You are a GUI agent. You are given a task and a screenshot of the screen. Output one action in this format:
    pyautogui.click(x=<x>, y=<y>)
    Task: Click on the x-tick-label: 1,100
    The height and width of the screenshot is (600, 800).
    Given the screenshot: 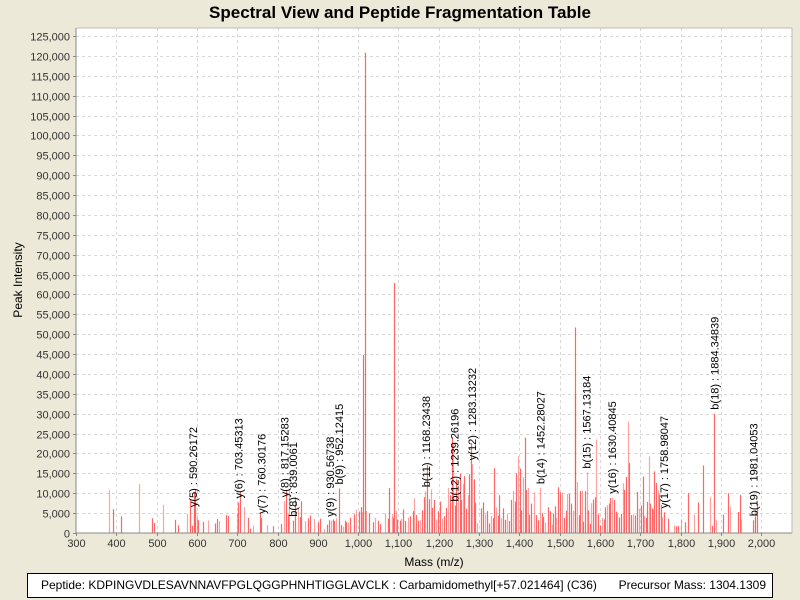 What is the action you would take?
    pyautogui.click(x=399, y=544)
    